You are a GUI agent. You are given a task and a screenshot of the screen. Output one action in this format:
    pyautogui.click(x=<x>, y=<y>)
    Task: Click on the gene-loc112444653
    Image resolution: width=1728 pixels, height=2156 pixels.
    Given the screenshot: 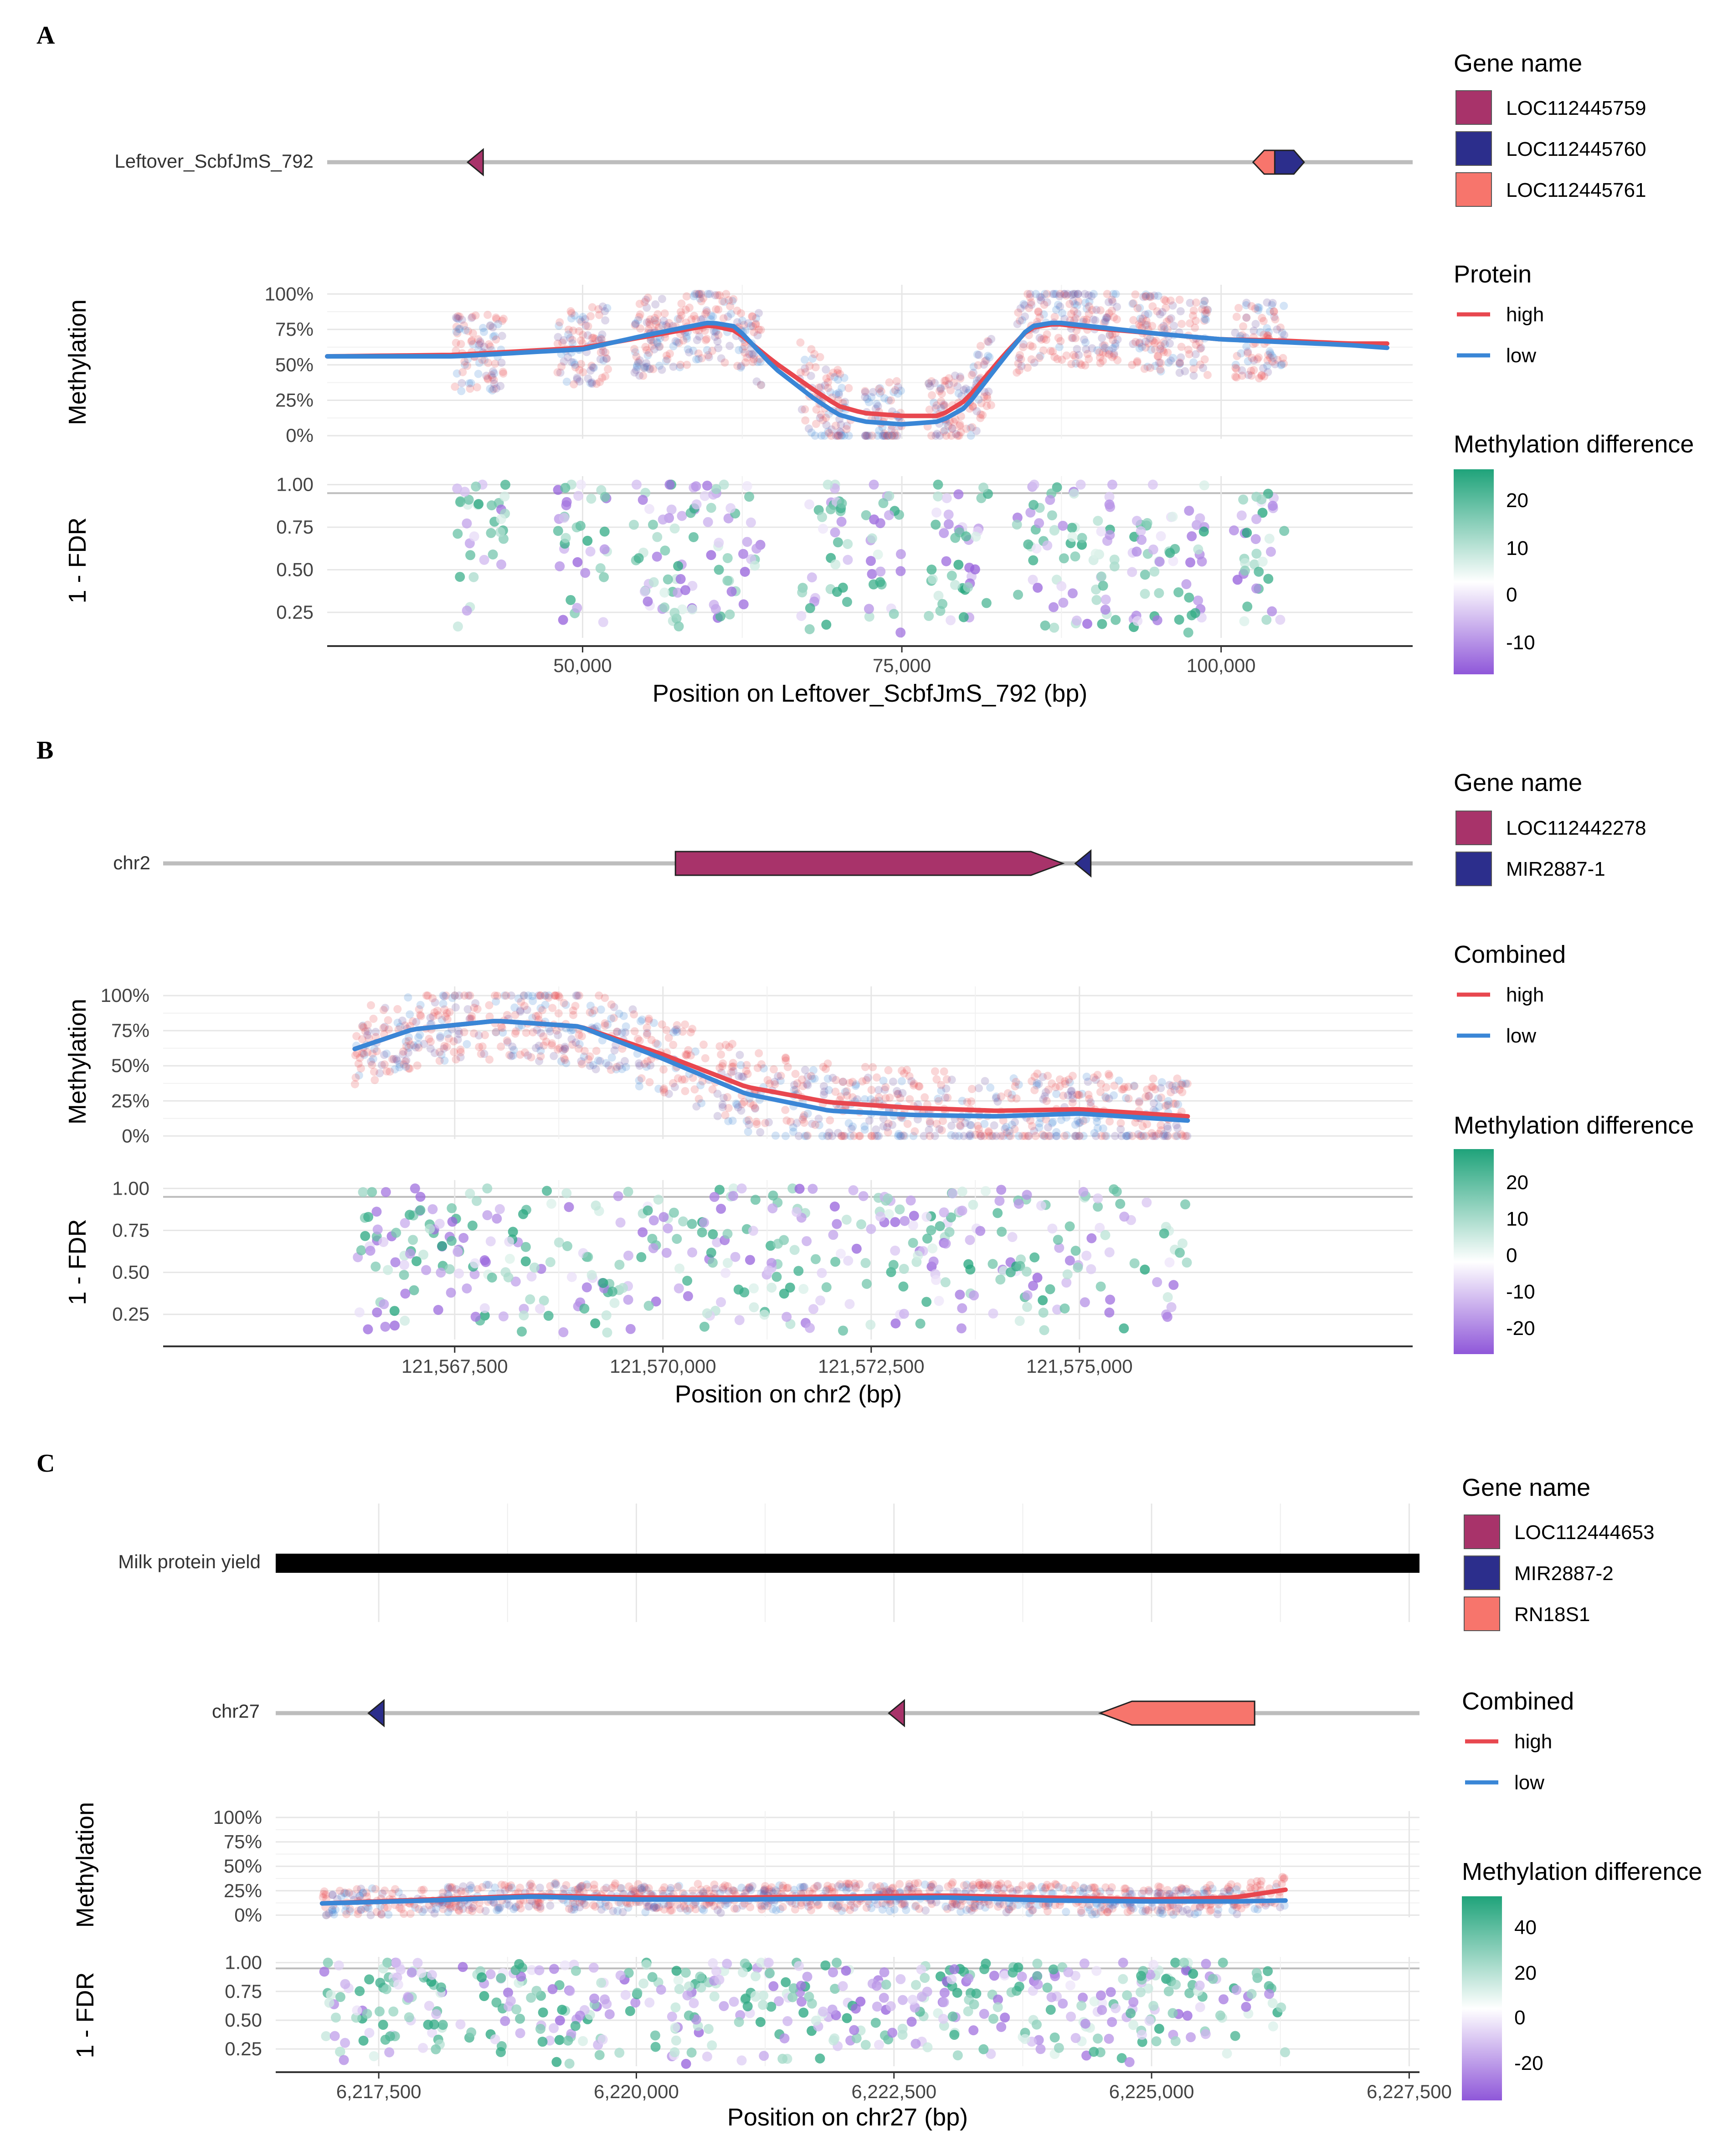 What is the action you would take?
    pyautogui.click(x=896, y=1713)
    